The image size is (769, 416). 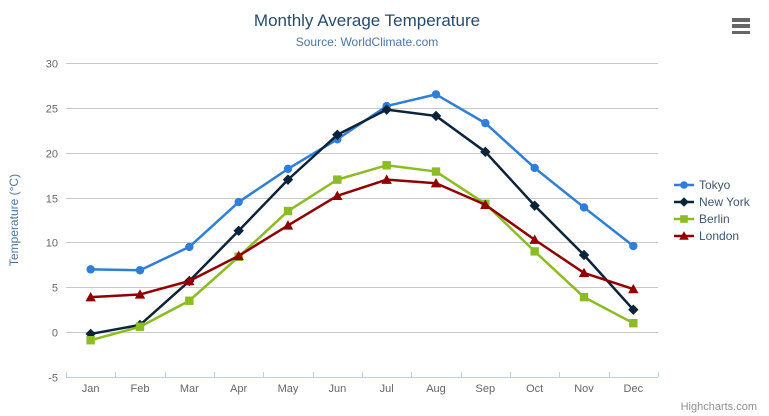 What do you see at coordinates (140, 389) in the screenshot?
I see `xaxis-tick-label: Feb` at bounding box center [140, 389].